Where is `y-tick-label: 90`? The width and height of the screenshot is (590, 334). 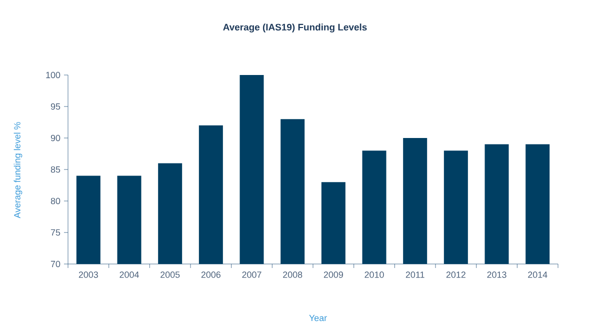
y-tick-label: 90 is located at coordinates (55, 138).